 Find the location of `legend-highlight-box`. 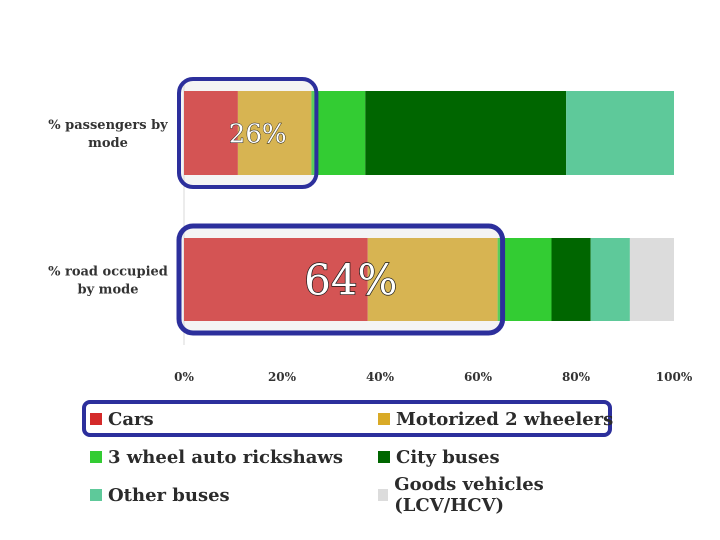

legend-highlight-box is located at coordinates (347, 418).